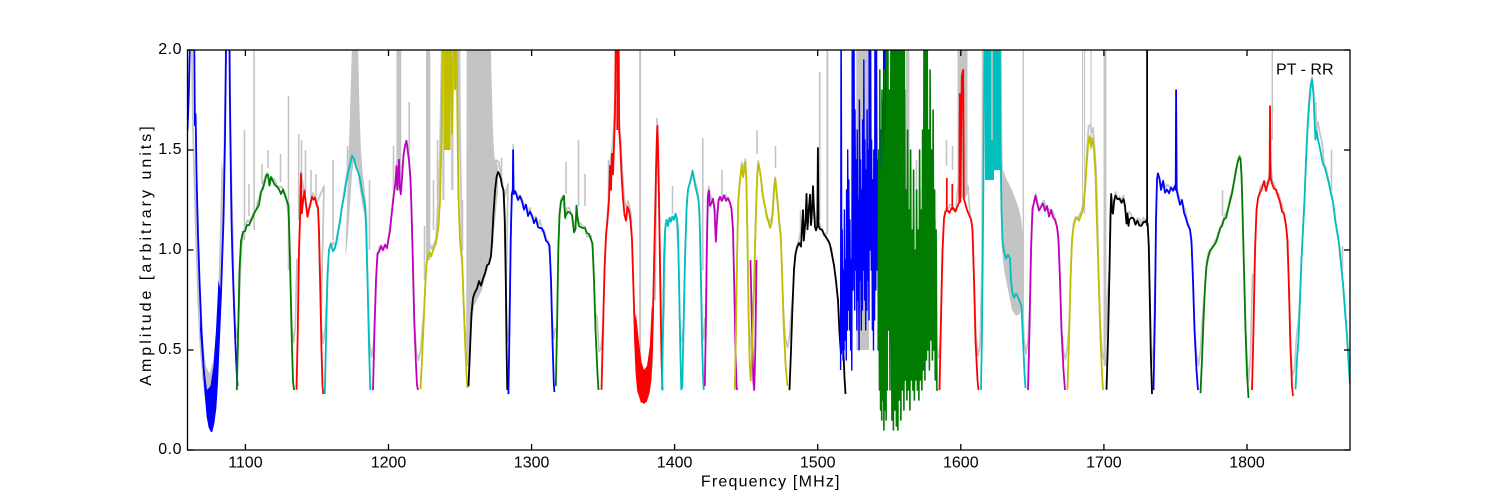 This screenshot has height=500, width=1500. I want to click on svg-text: 0.5, so click(170, 349).